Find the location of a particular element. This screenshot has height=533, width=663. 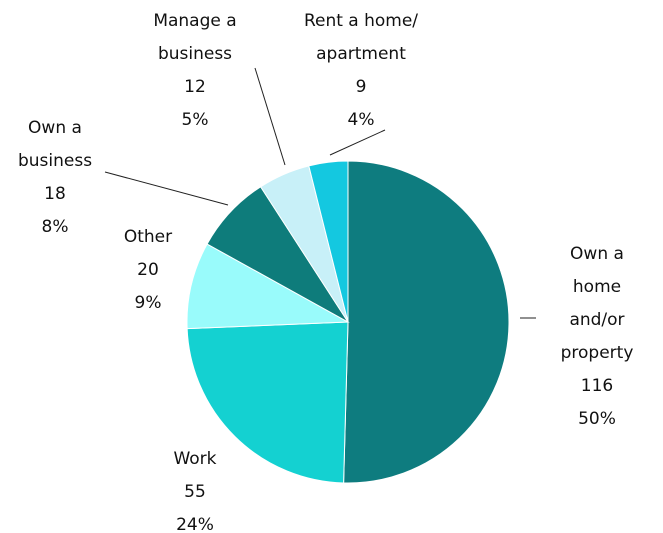

slice-label: Own a business 18 8% is located at coordinates (55, 178).